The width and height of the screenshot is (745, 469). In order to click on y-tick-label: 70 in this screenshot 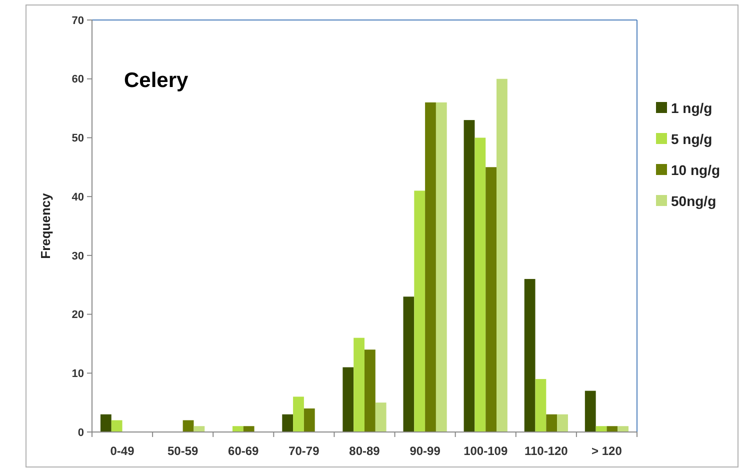, I will do `click(78, 20)`.